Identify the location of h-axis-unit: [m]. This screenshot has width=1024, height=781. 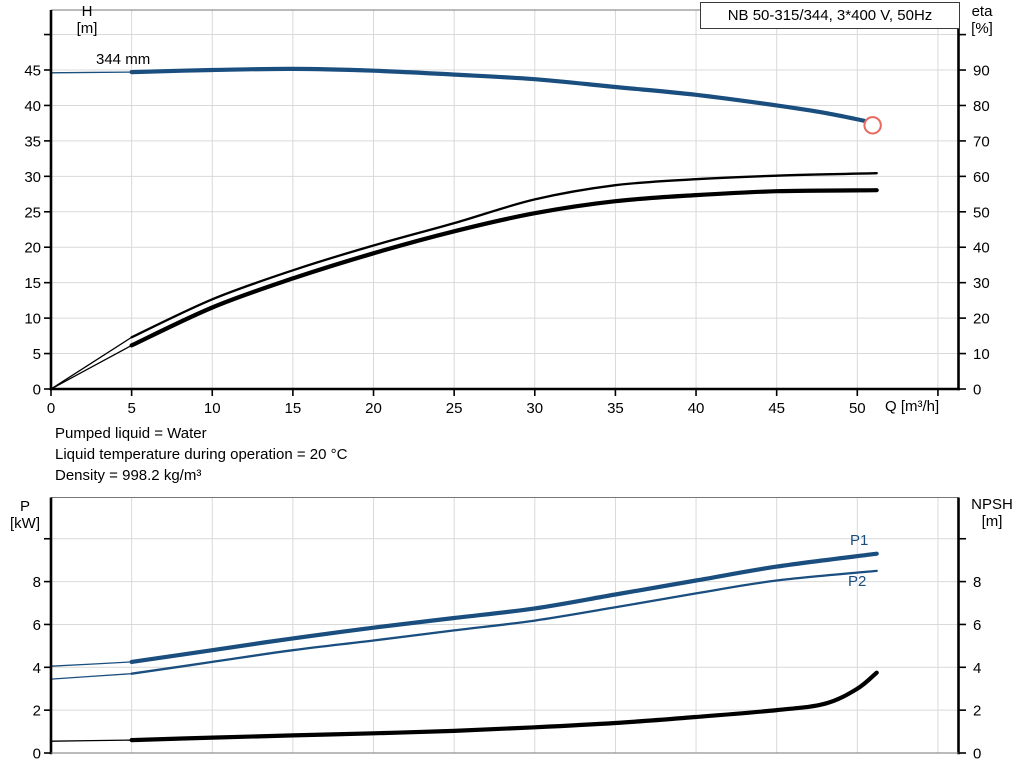
(87, 28).